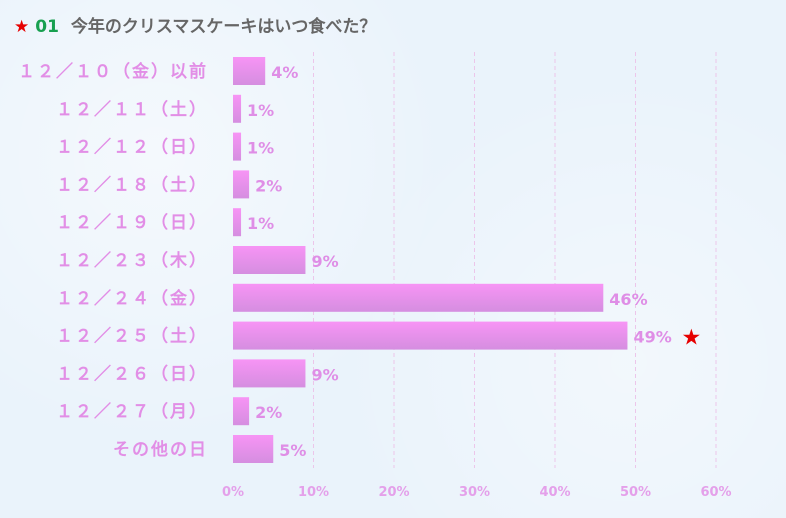  Describe the element at coordinates (132, 184) in the screenshot. I see `category-label: １２／１８（土）` at that location.